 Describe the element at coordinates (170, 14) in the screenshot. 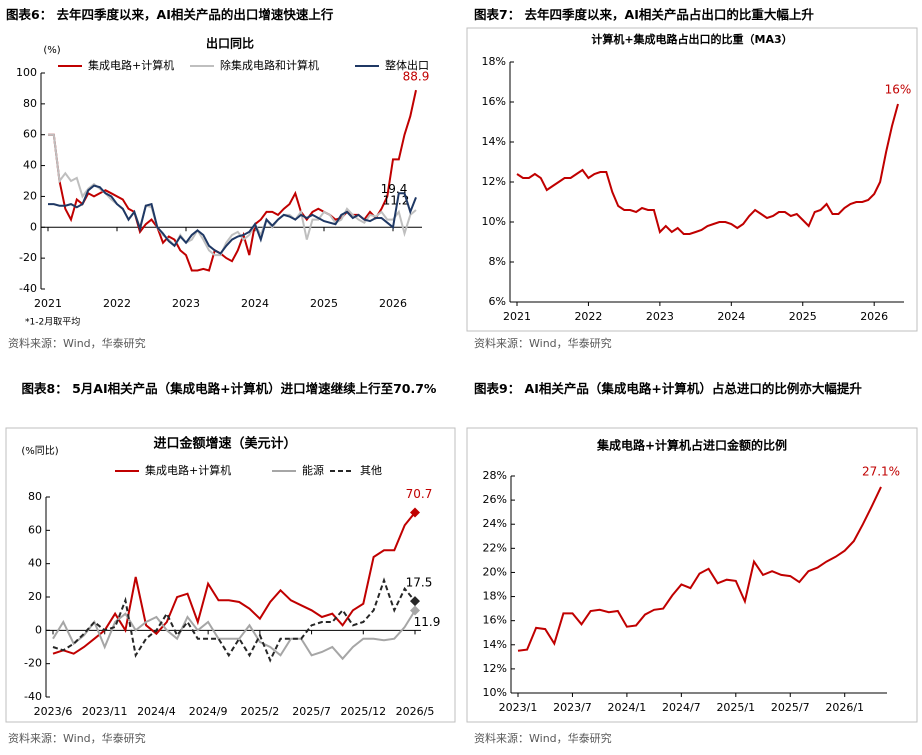

I see `figure-caption: 图表6： 去年四季度以来，AI相关产品的出口增速快速上行` at that location.